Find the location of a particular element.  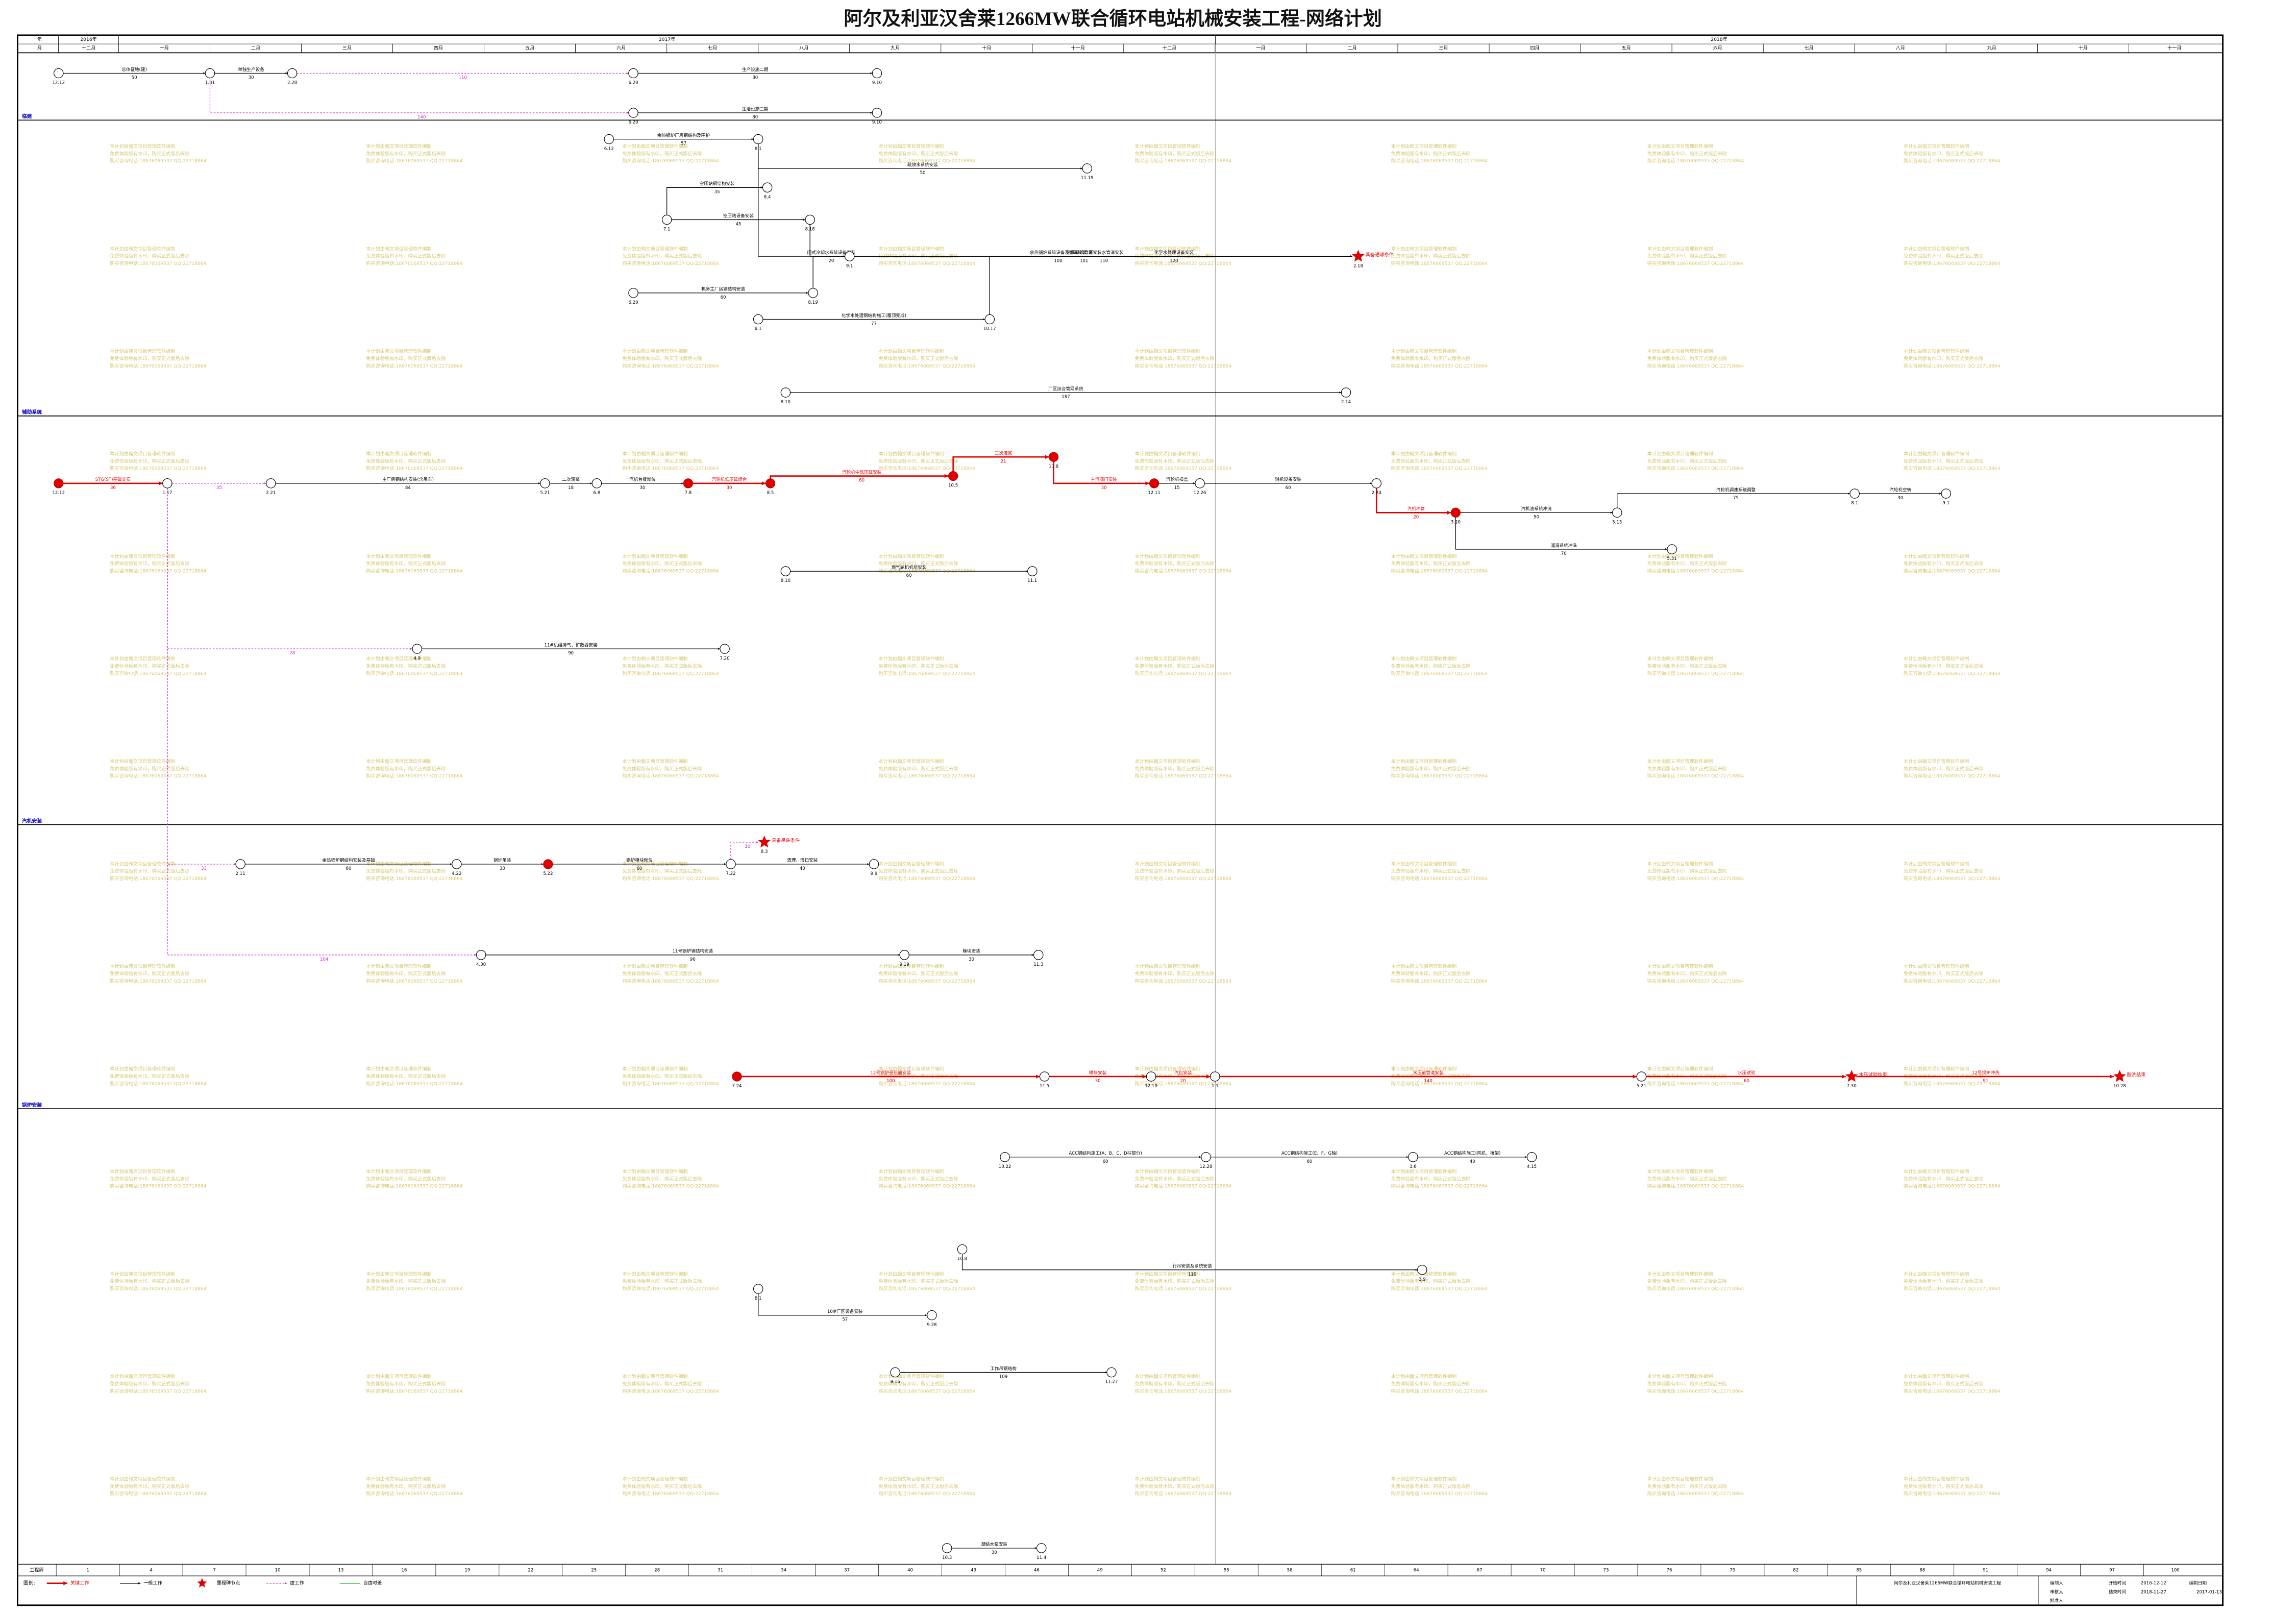

footer-cell: 审核人 is located at coordinates (2056, 1592).